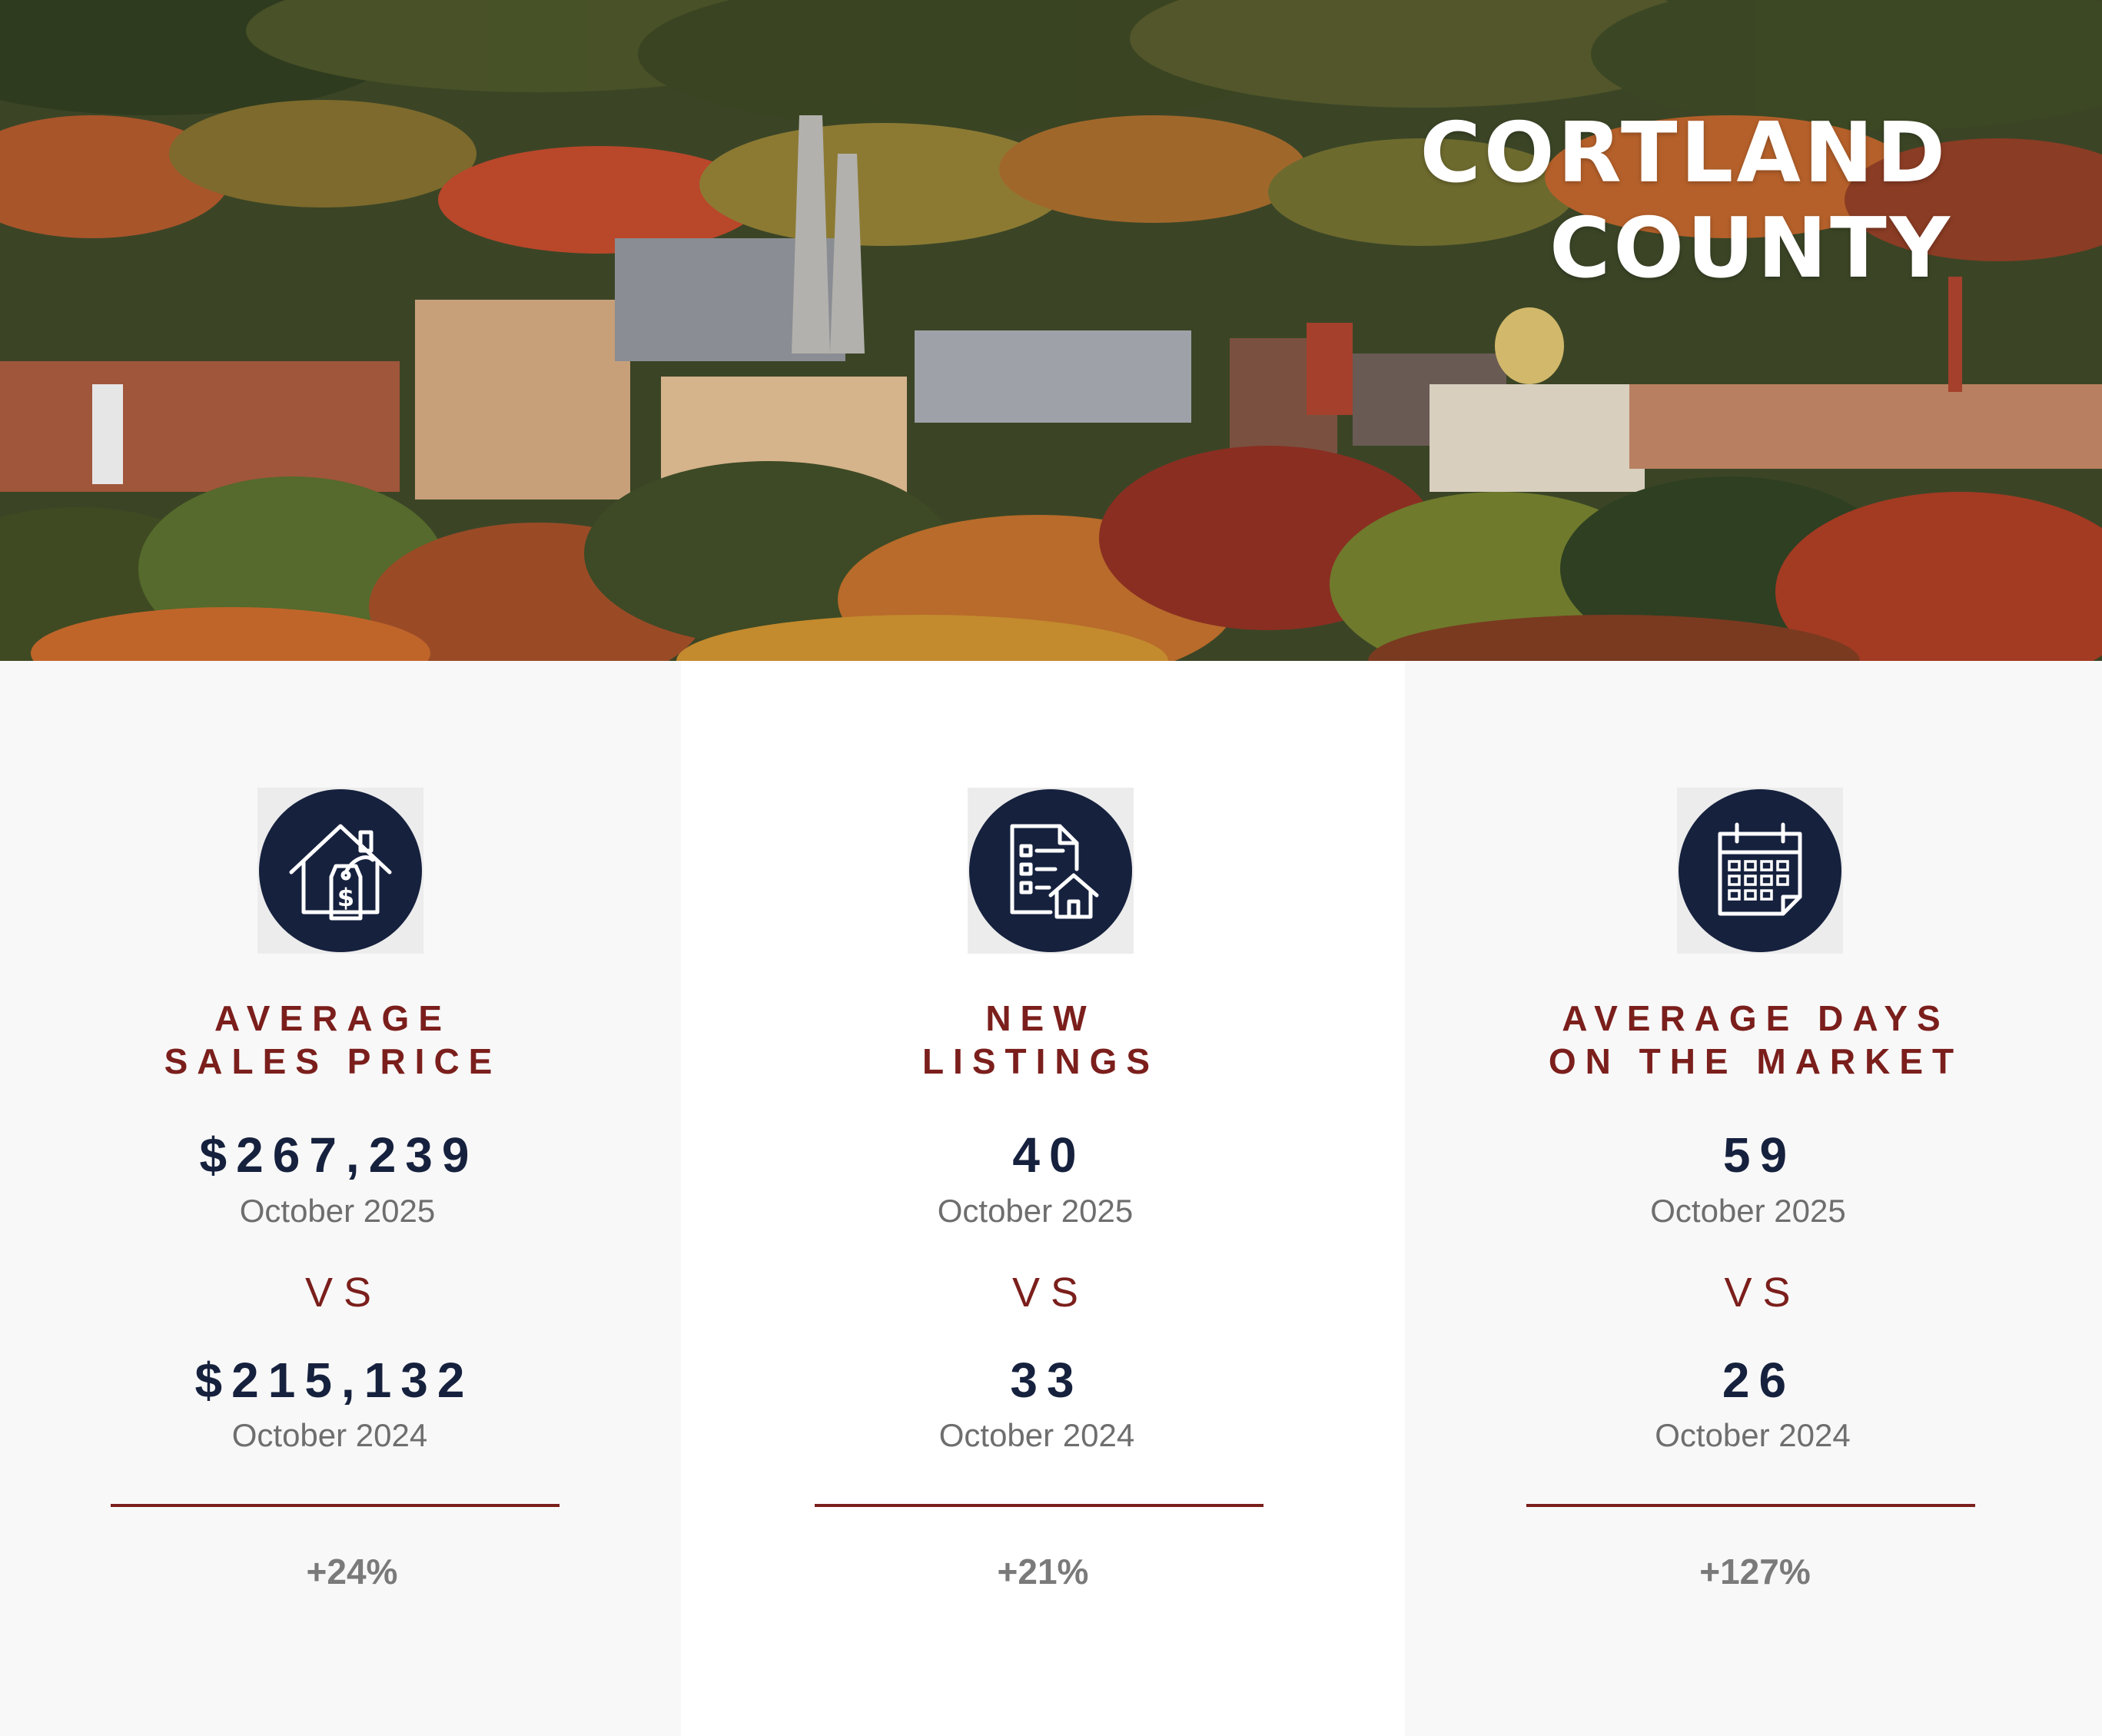  What do you see at coordinates (1051, 871) in the screenshot?
I see `listing-document-house-icon` at bounding box center [1051, 871].